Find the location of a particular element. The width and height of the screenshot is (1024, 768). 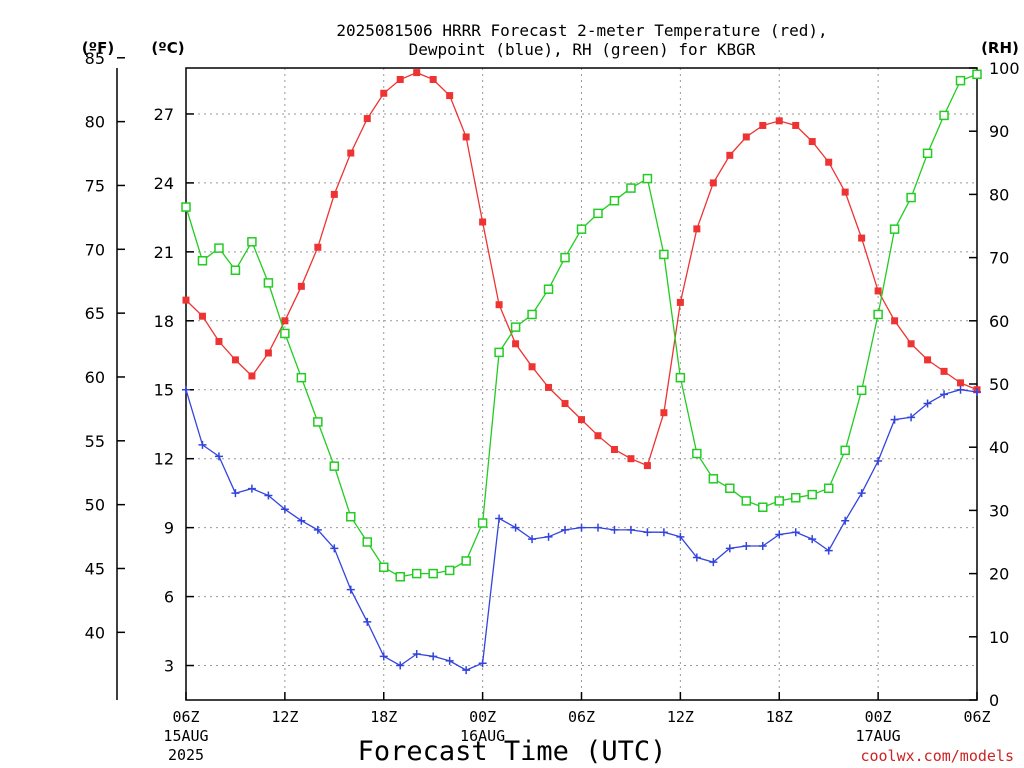

x-tick-label: 12Z is located at coordinates (284, 717).